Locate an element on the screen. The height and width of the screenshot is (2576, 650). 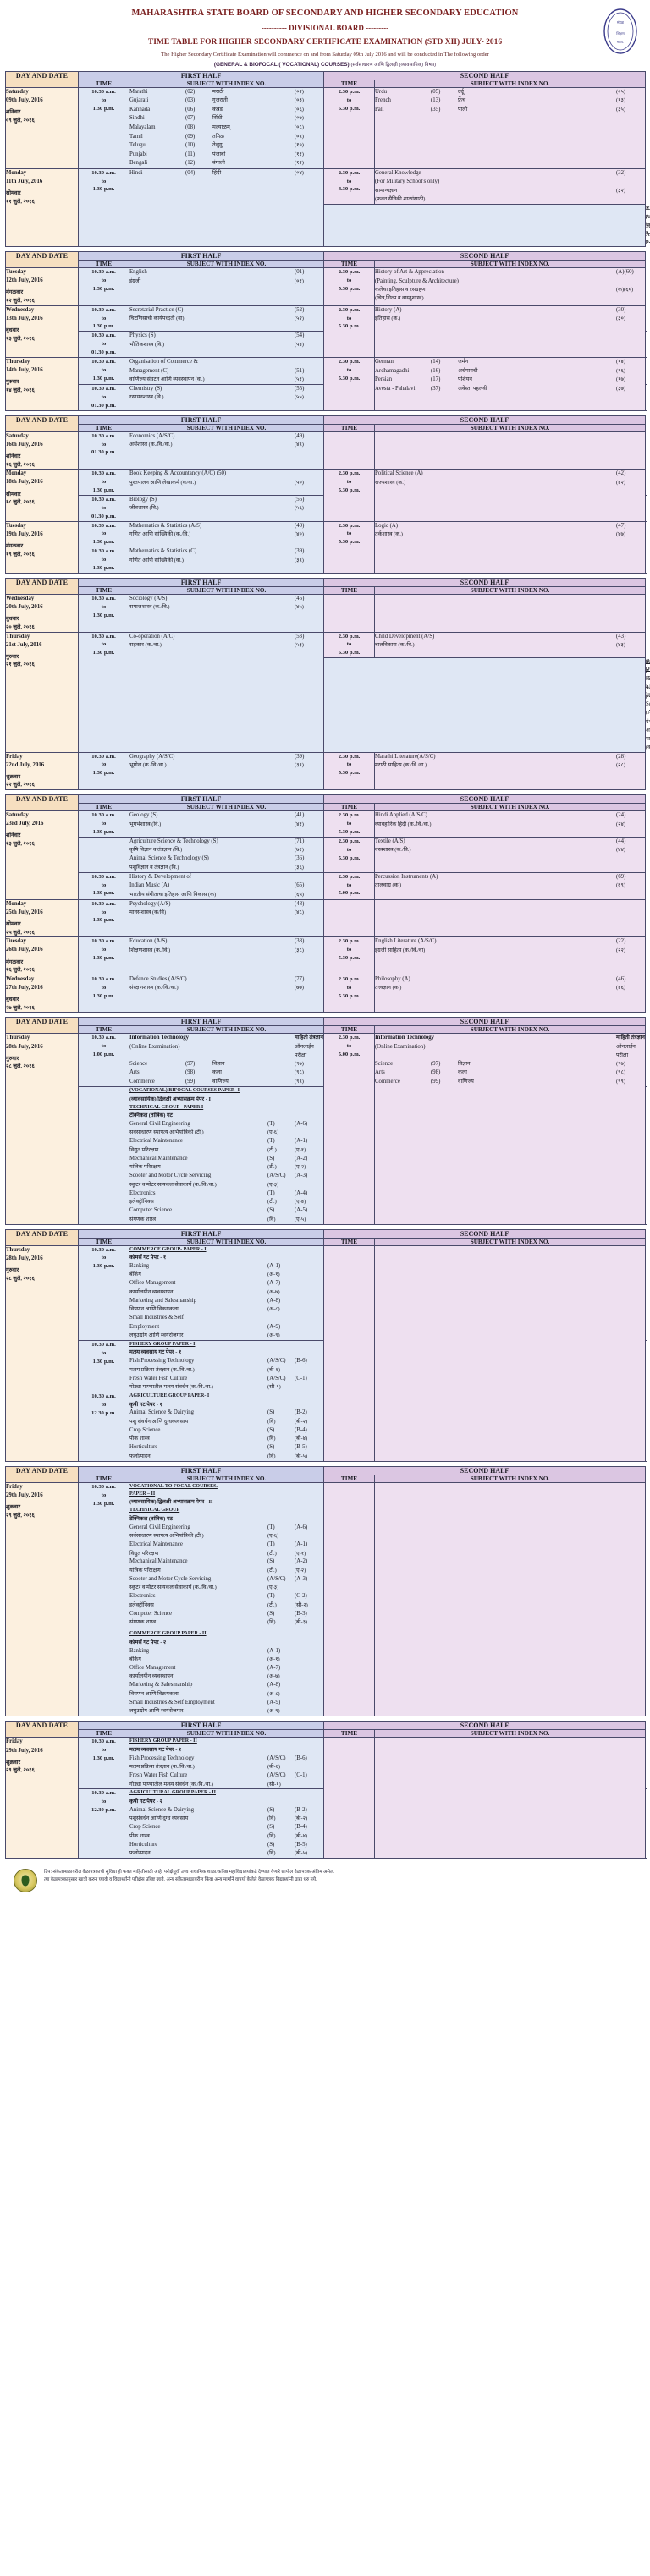
voc-name-mr: सर्वसाधारण स्थापत्य अभियांत्रिकी (टी.) is located at coordinates (166, 1536).